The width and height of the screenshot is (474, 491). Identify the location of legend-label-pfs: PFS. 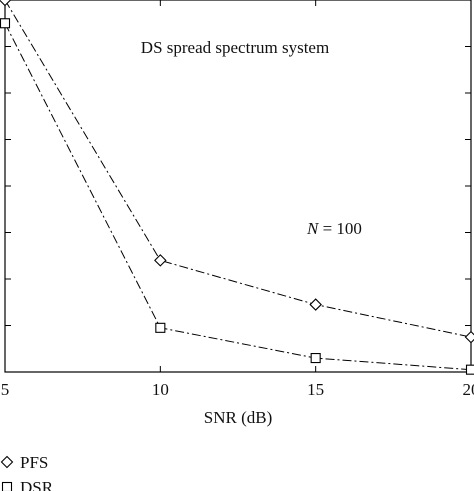
(34, 462).